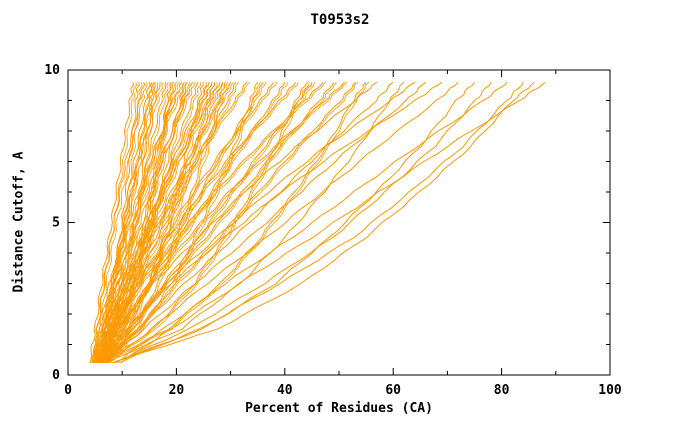 This screenshot has height=440, width=680. I want to click on x-tick-label: 40, so click(285, 390).